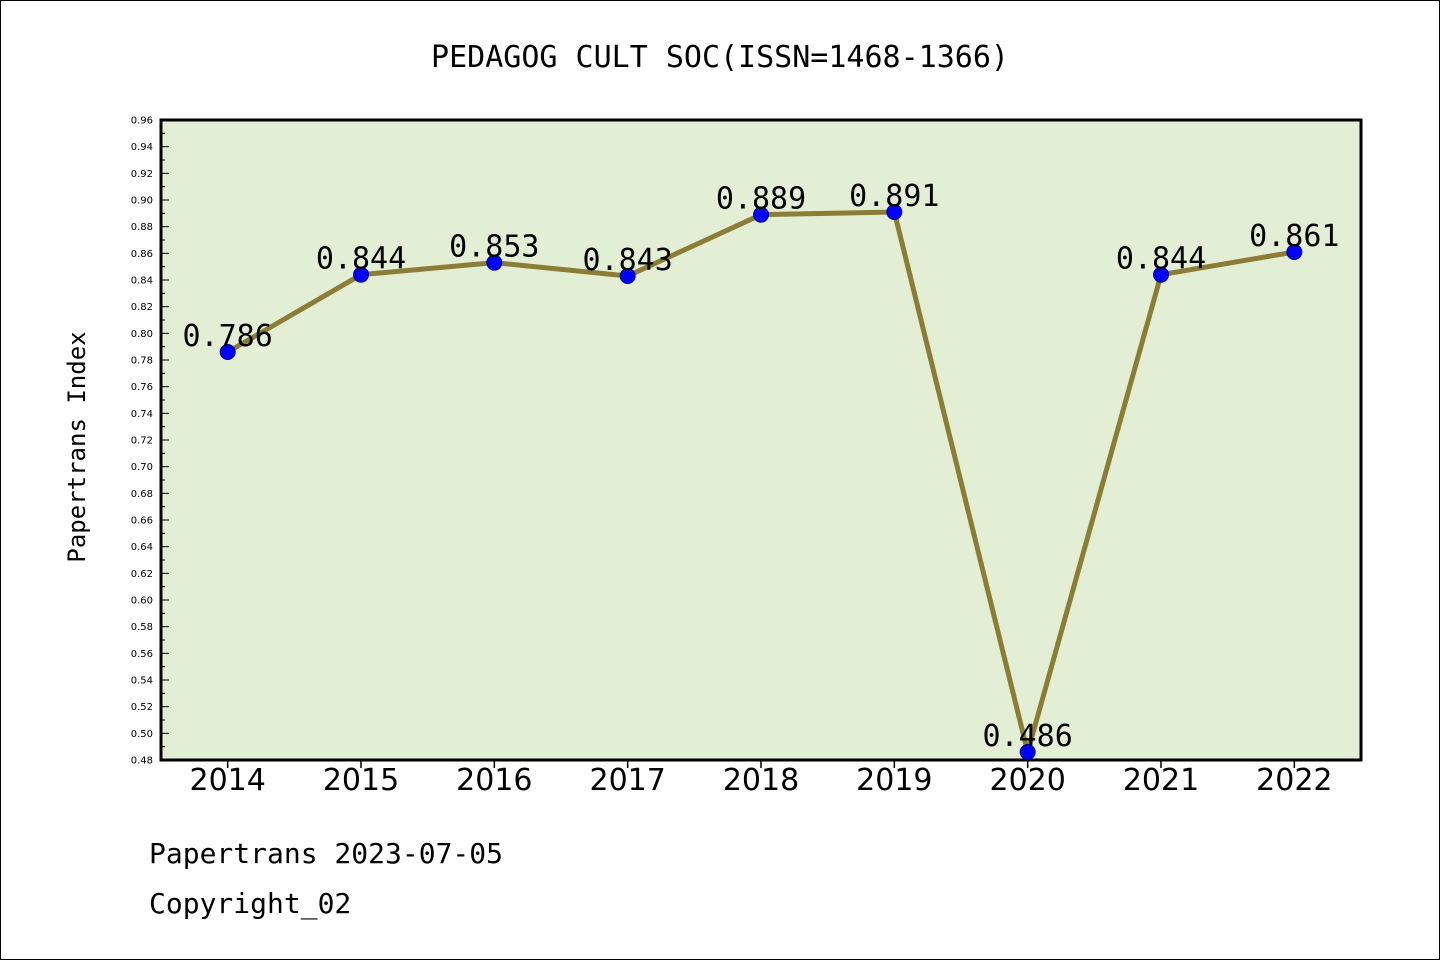  What do you see at coordinates (361, 780) in the screenshot?
I see `x-tick-label: 2015` at bounding box center [361, 780].